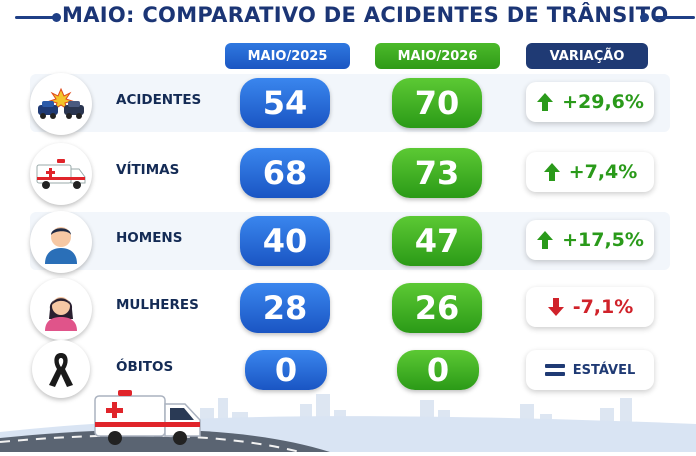  Describe the element at coordinates (587, 56) in the screenshot. I see `column-header-variation: VARIAÇÃO` at that location.